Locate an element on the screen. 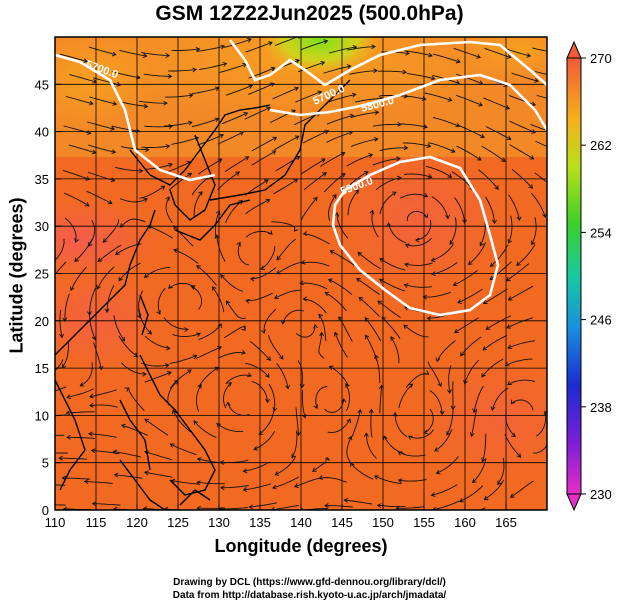 The width and height of the screenshot is (619, 605). x-tick-label: 125 is located at coordinates (178, 522).